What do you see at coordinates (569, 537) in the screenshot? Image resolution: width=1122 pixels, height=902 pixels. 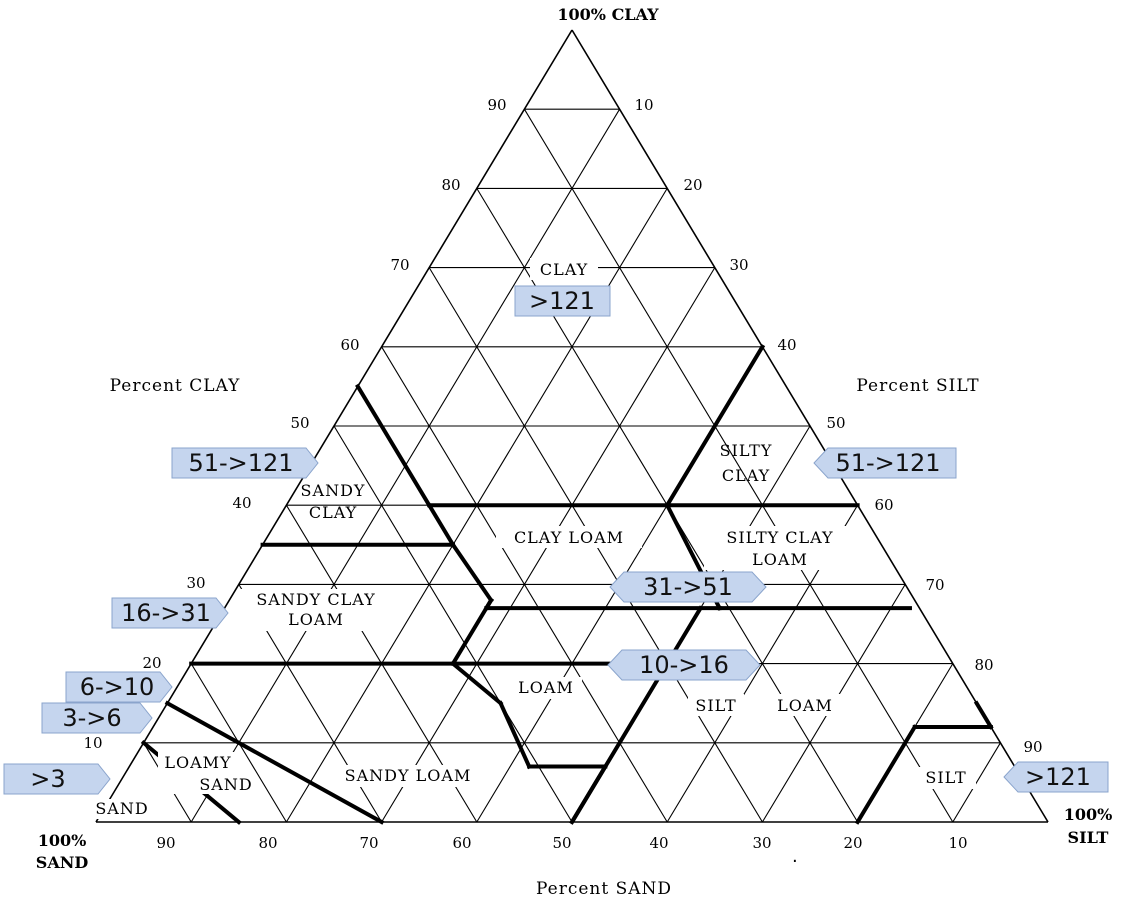 I see `region-clay-loam-label: CLAY LOAM` at bounding box center [569, 537].